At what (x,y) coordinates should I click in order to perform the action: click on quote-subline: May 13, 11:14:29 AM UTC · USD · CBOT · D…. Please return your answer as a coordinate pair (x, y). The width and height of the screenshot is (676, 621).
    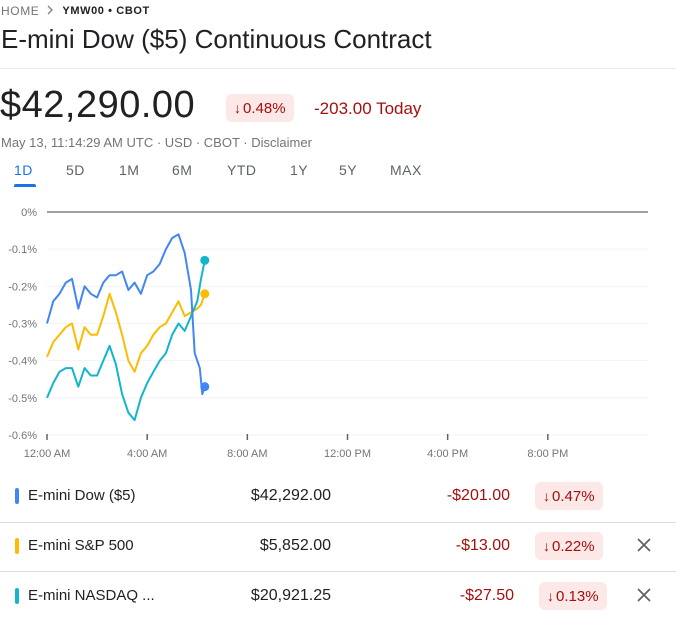
    Looking at the image, I should click on (156, 142).